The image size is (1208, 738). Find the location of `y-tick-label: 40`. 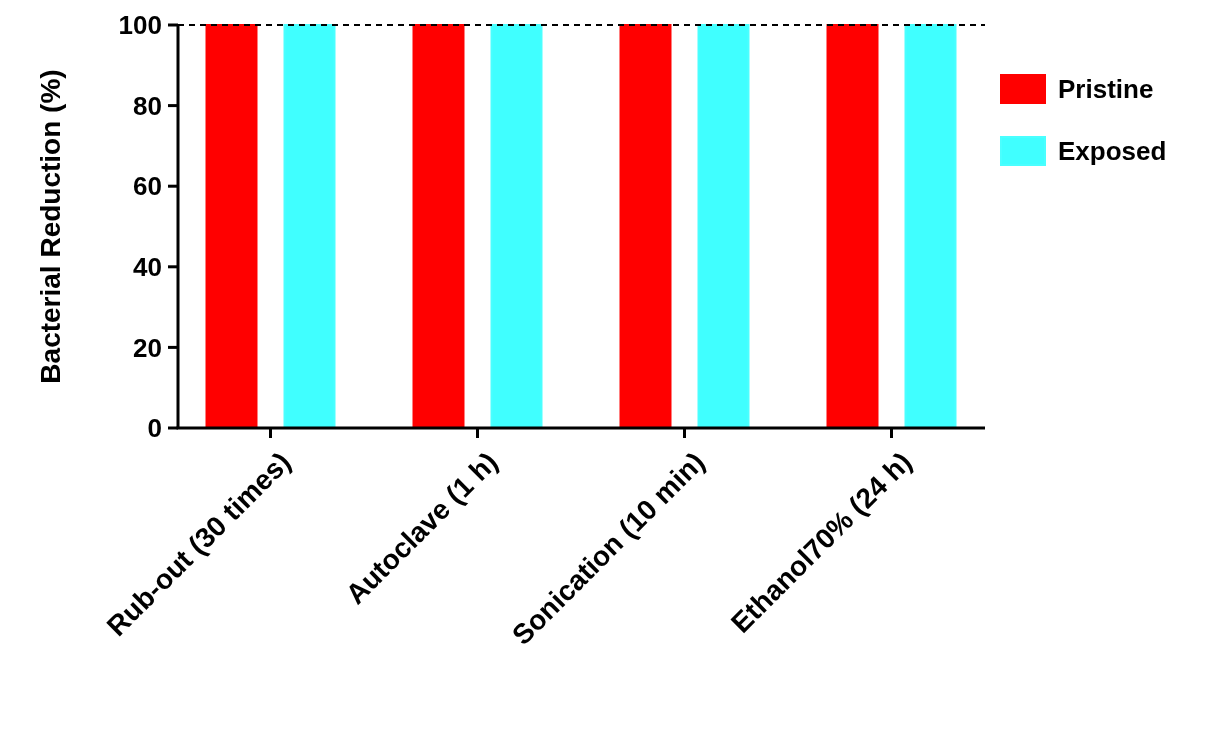

y-tick-label: 40 is located at coordinates (147, 266).